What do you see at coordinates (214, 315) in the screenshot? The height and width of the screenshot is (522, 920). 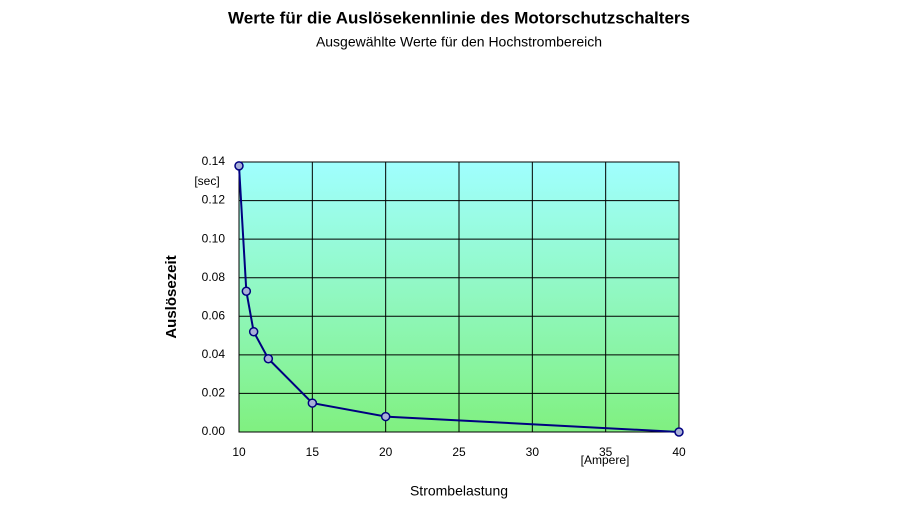 I see `y-tick-label: 0.06` at bounding box center [214, 315].